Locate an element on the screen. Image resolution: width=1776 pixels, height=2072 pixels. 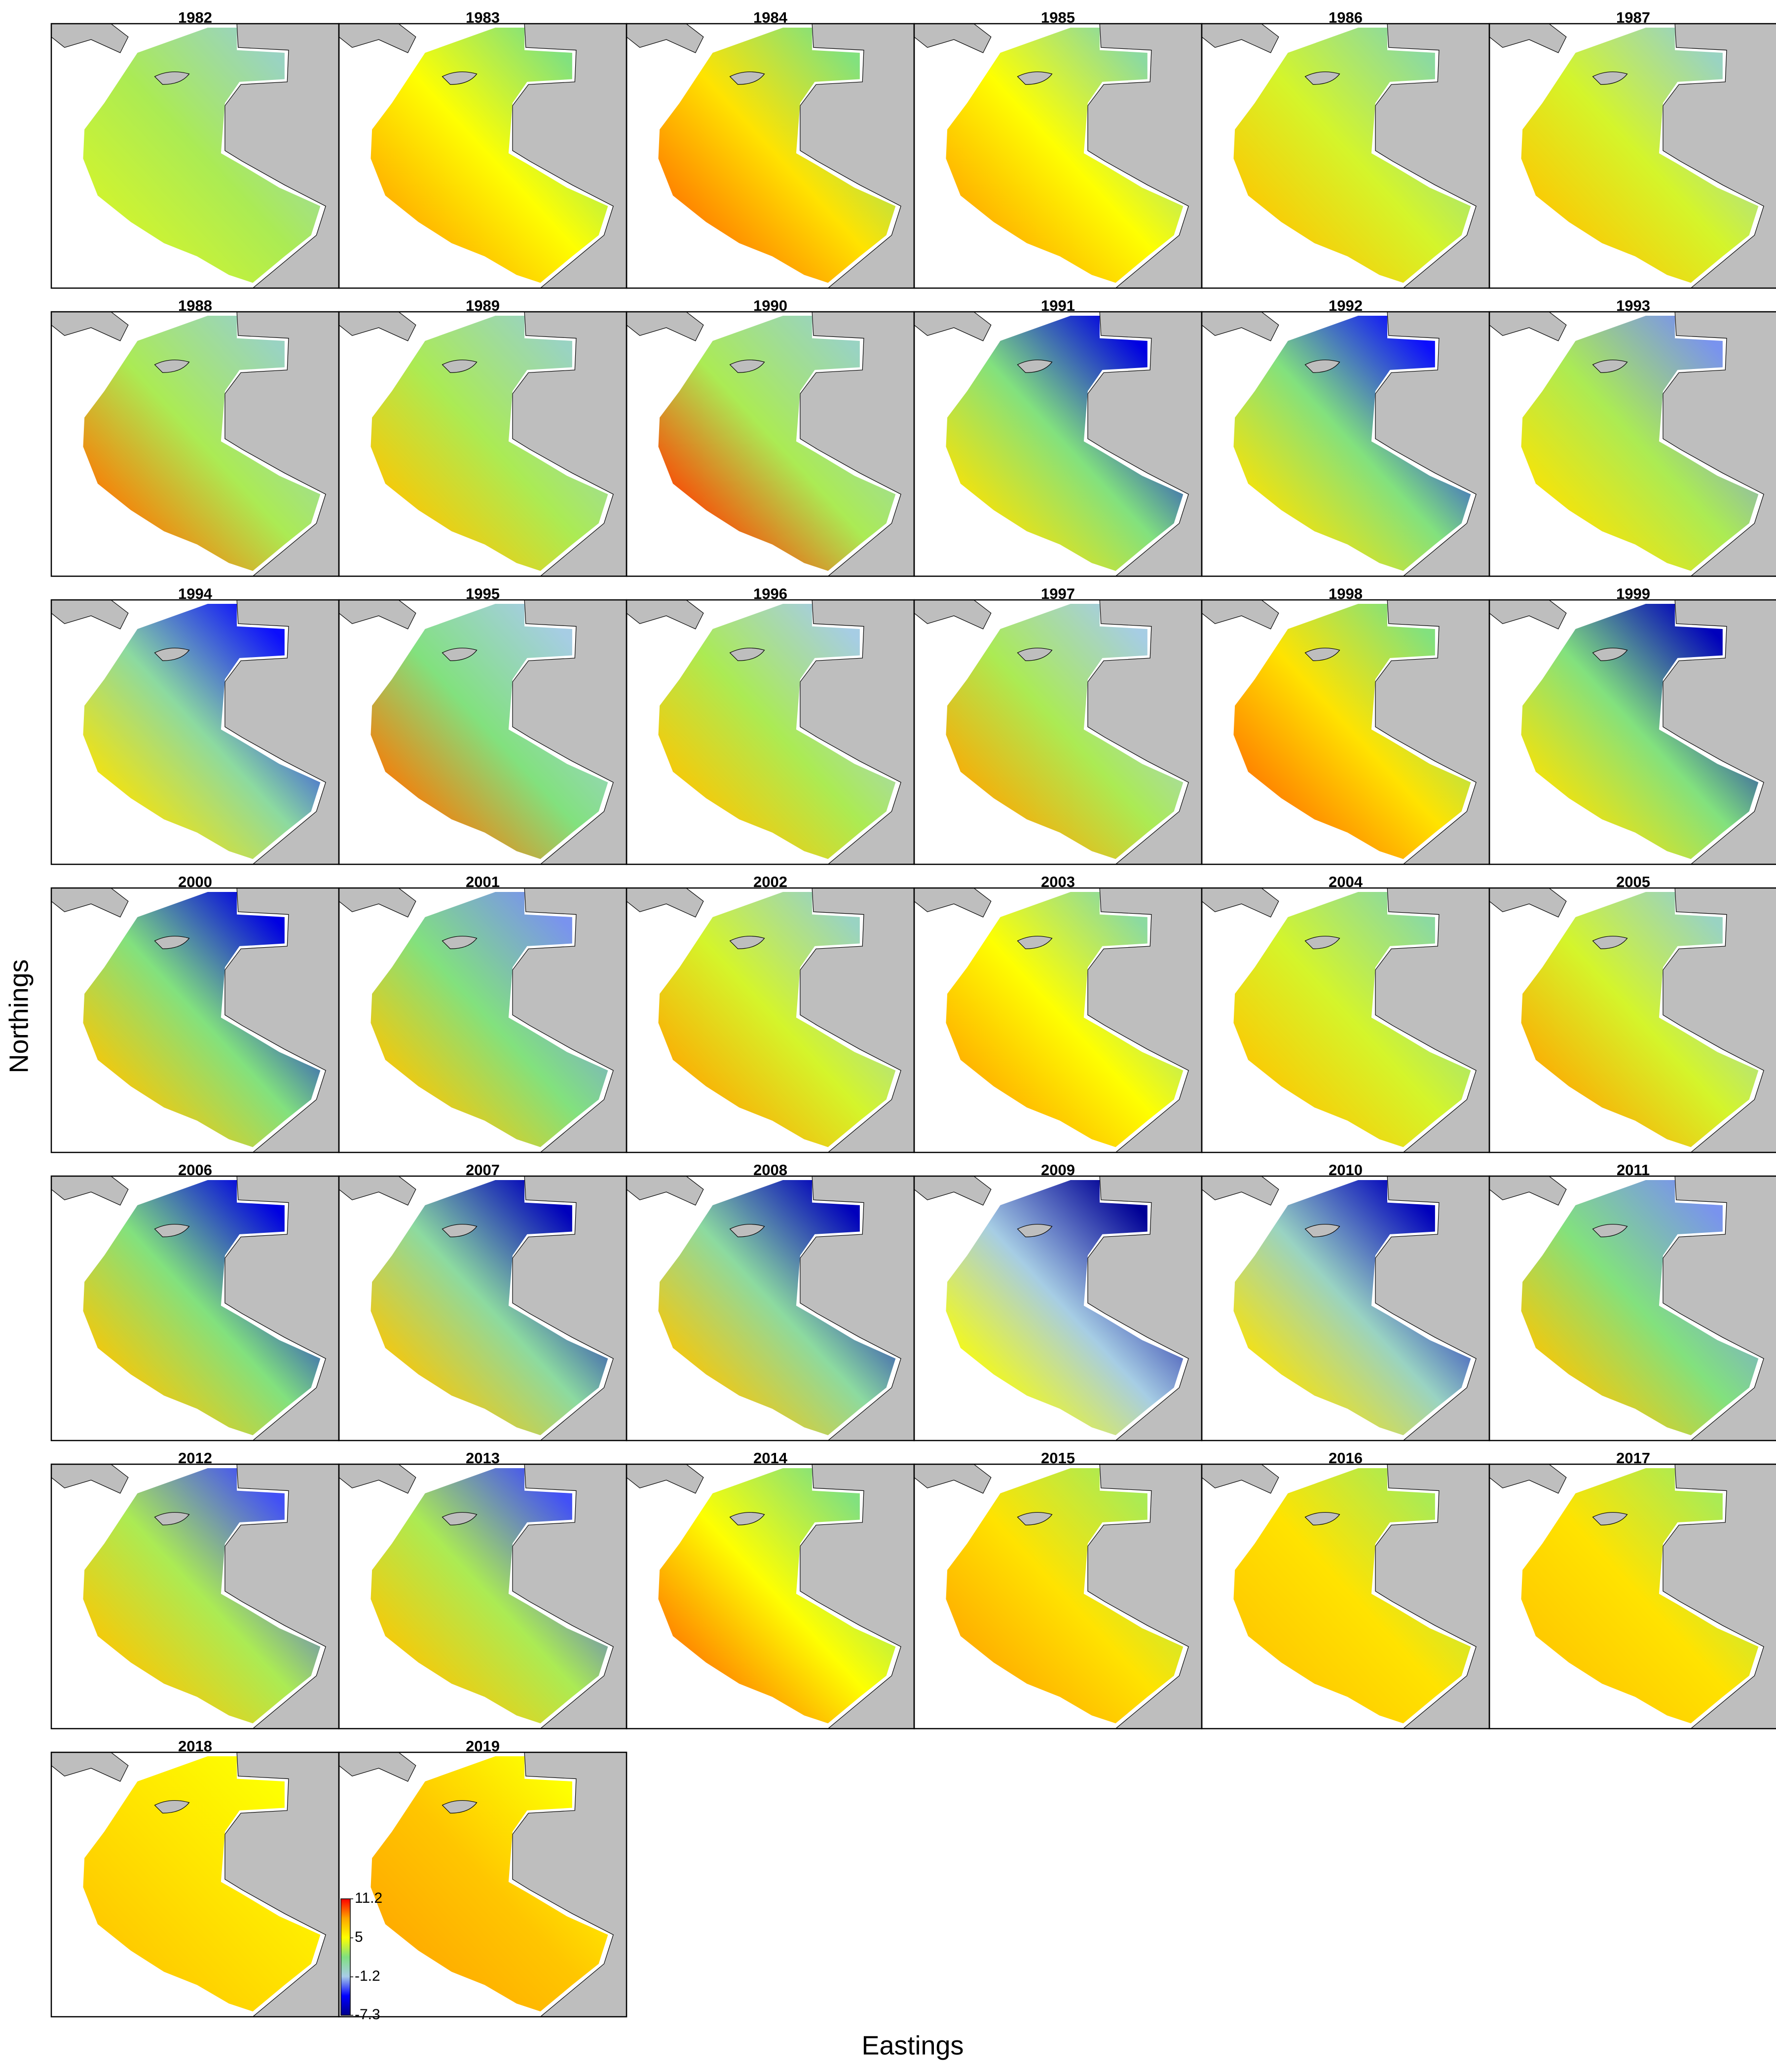
panel-year: 1994 is located at coordinates (196, 594).